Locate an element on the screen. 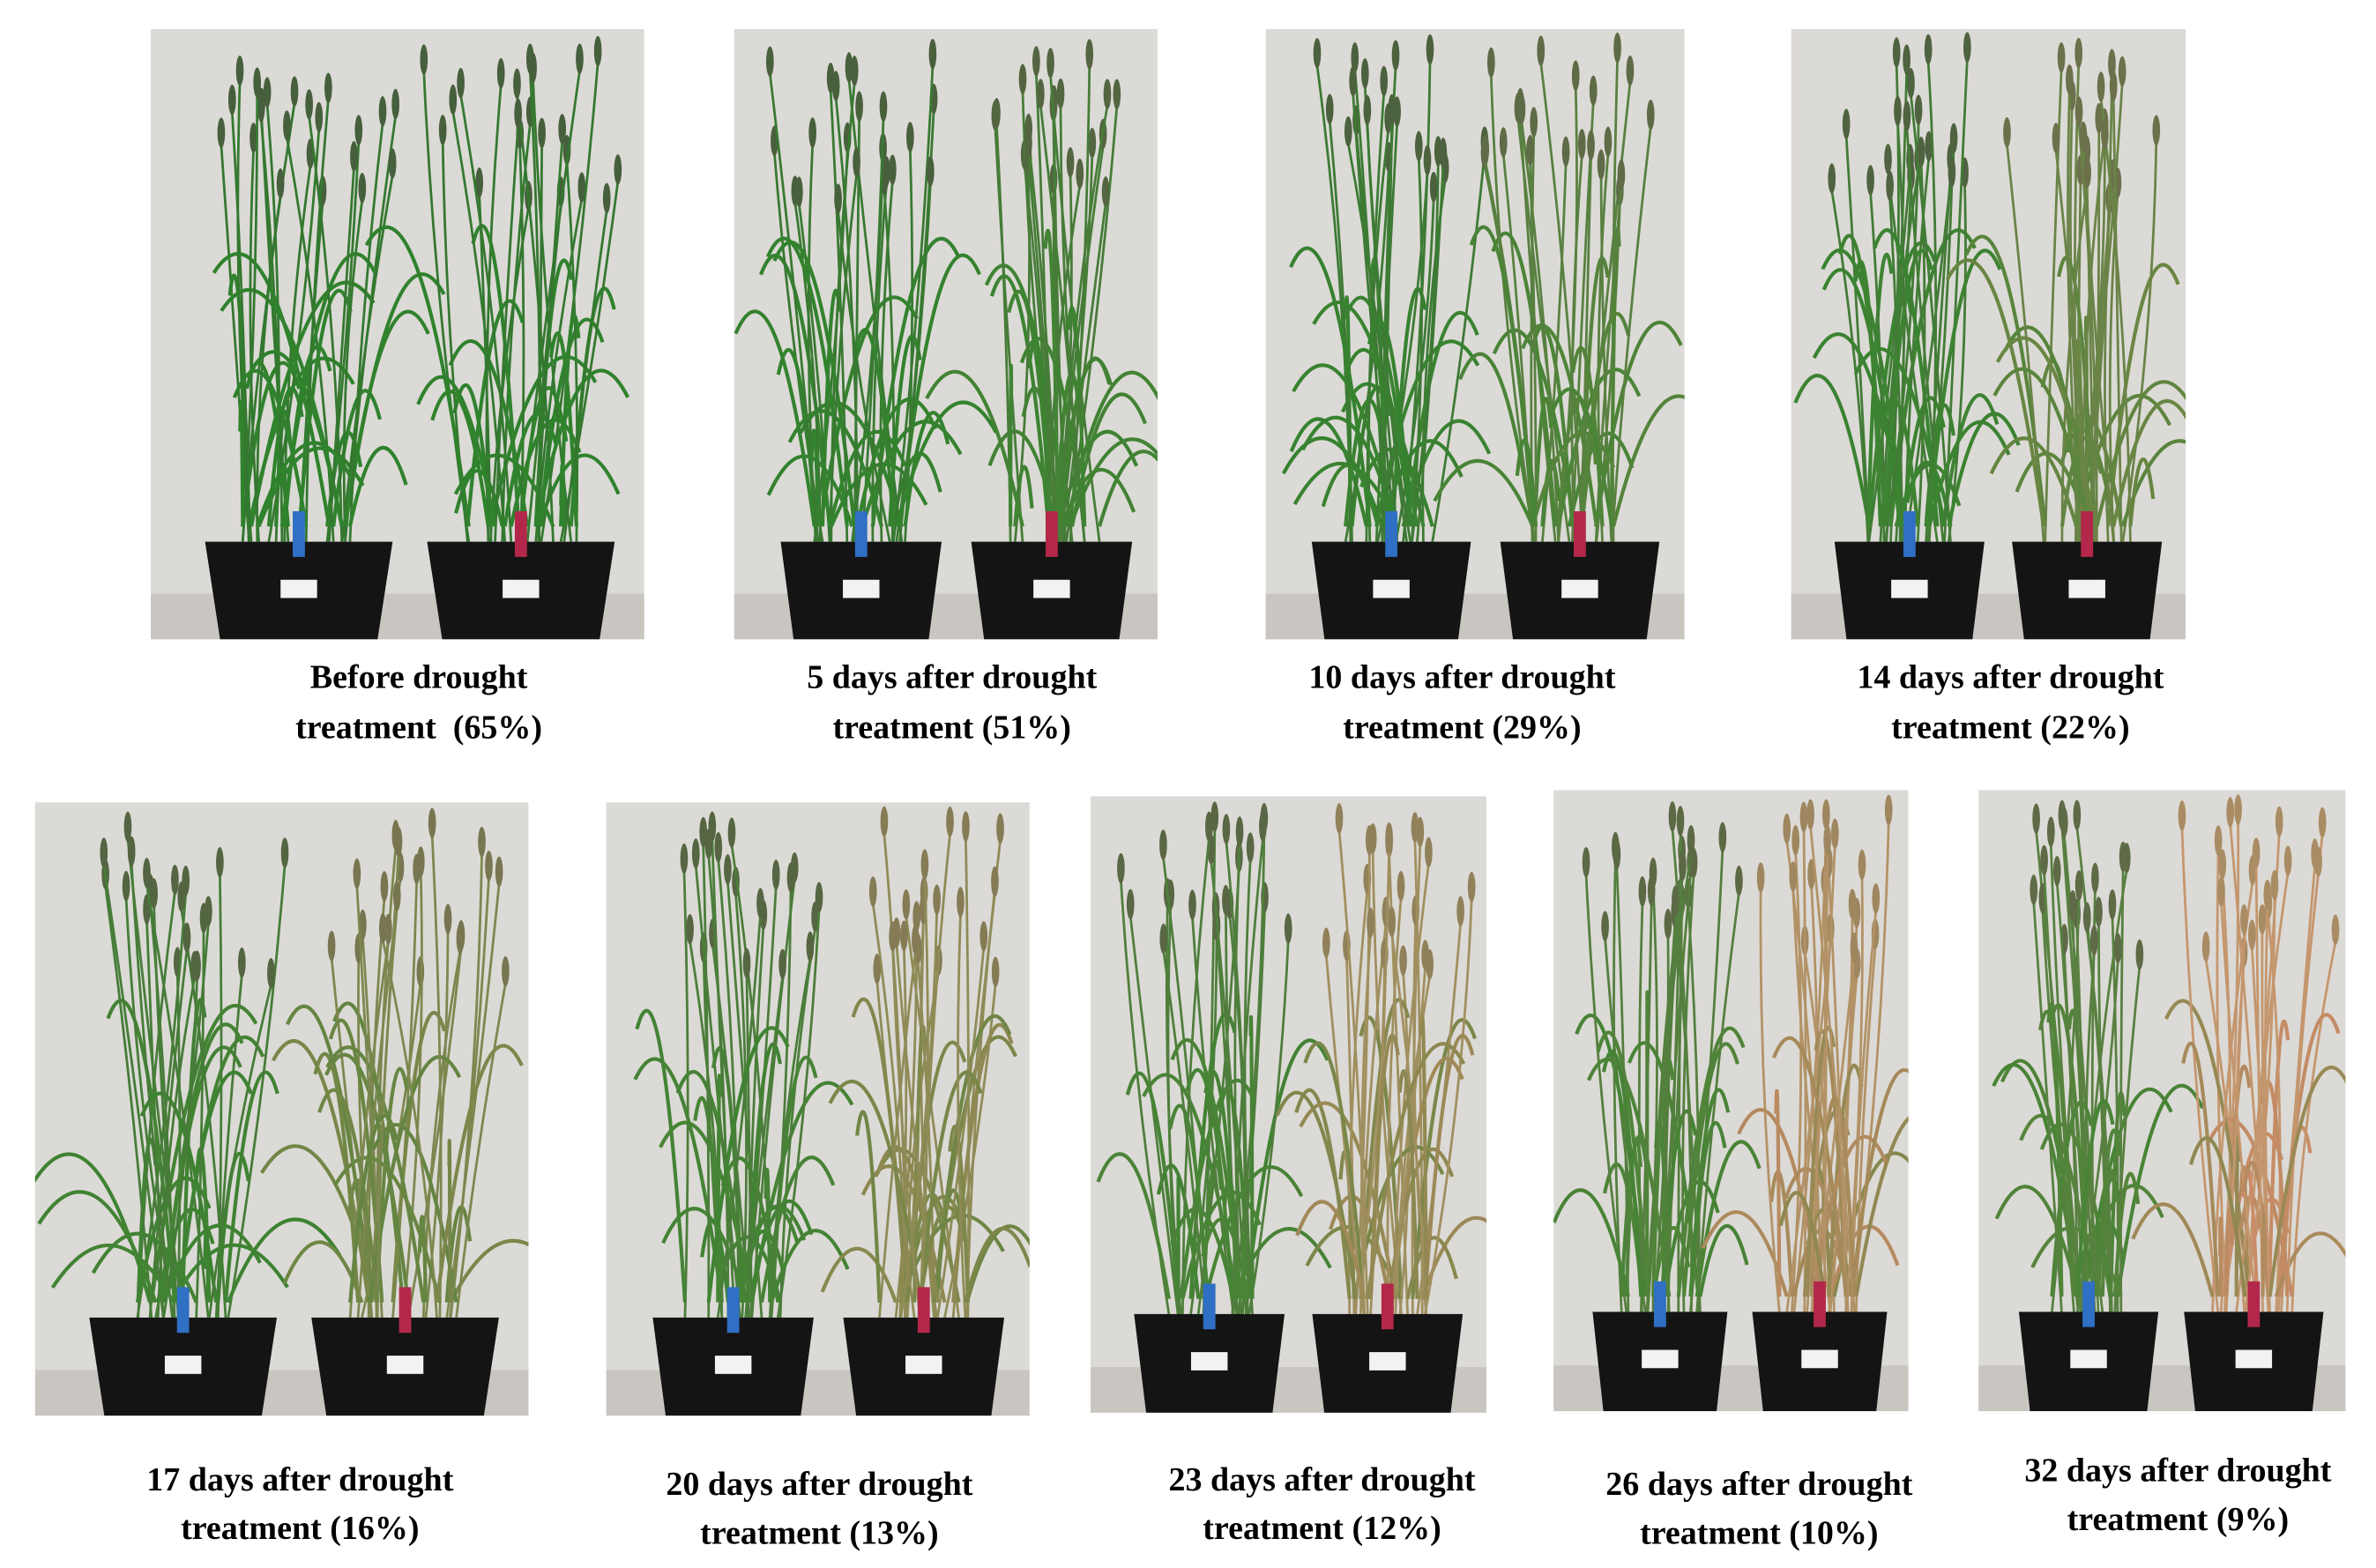  caption-line: treatment (13%) is located at coordinates (820, 1532).